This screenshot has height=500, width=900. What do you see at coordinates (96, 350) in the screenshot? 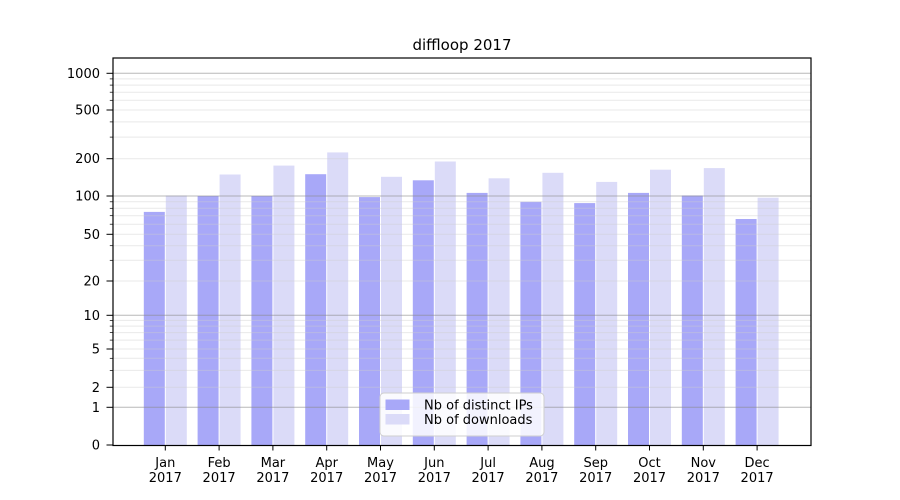
I see `y-tick-label: 5` at bounding box center [96, 350].